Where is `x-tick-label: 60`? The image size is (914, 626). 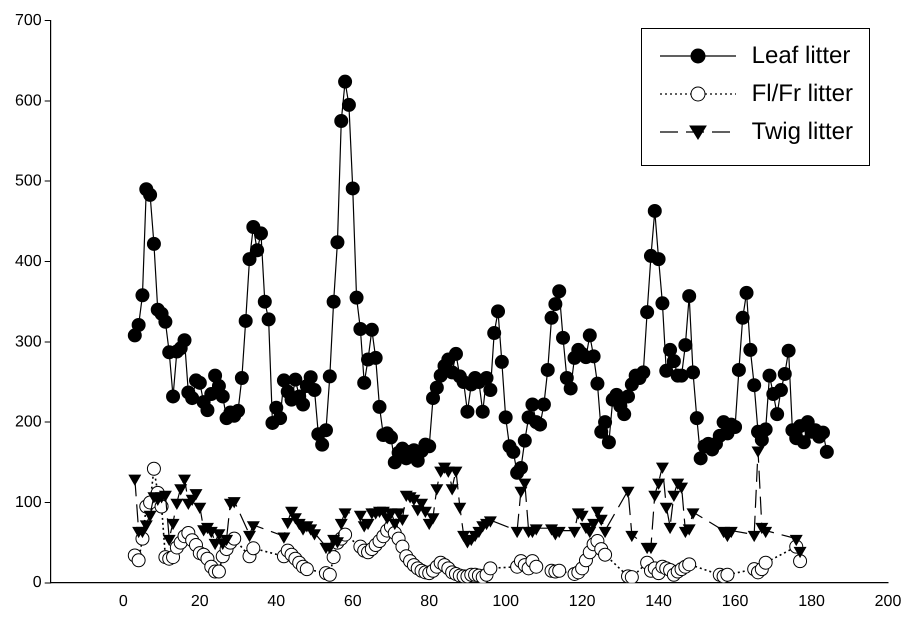 x-tick-label: 60 is located at coordinates (353, 601).